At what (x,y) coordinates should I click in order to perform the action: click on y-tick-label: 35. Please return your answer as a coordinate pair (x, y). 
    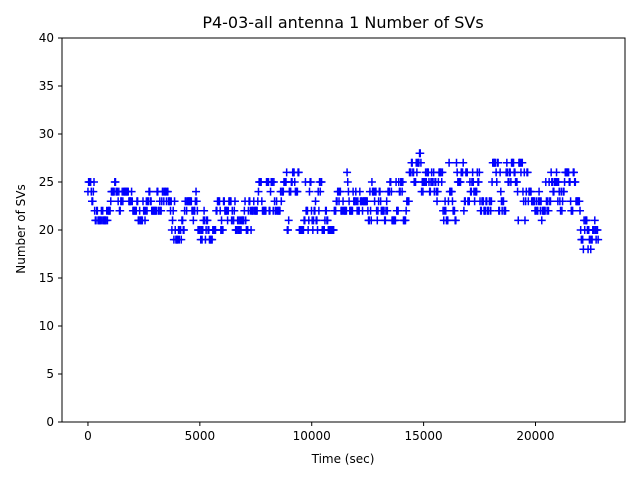
    Looking at the image, I should click on (46, 86).